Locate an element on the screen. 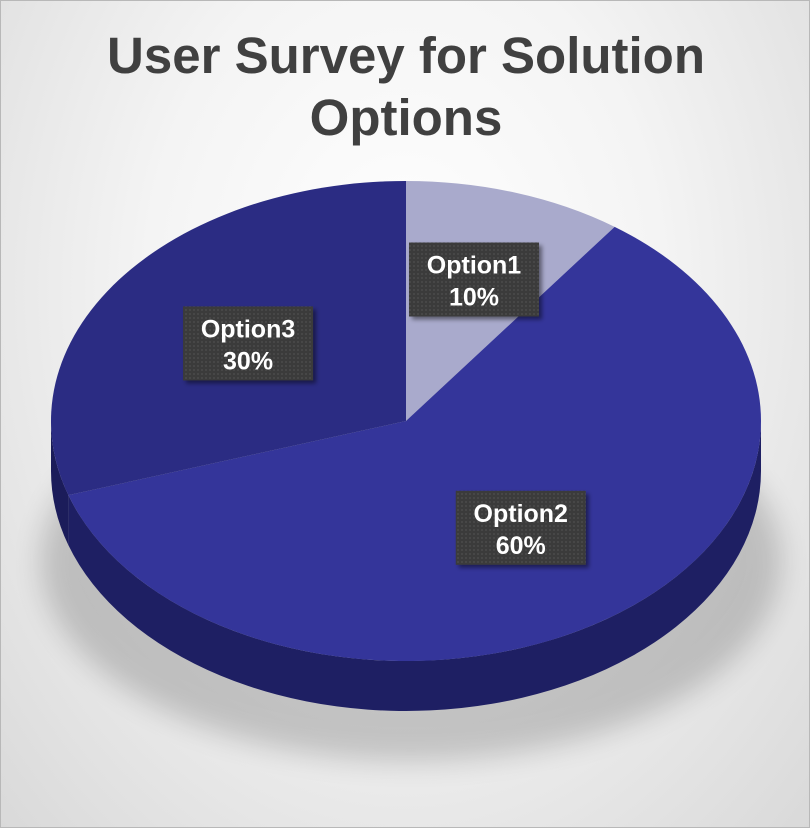 This screenshot has width=810, height=828. data-label-option3: Option3 30% is located at coordinates (248, 343).